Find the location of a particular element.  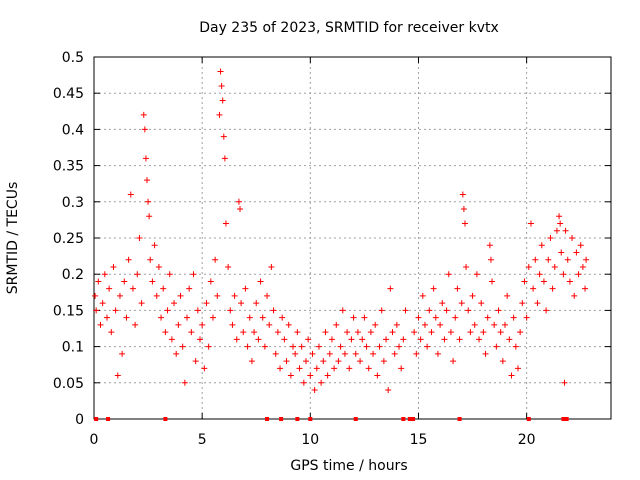

y-tick-label: 0.25 is located at coordinates (68, 239).